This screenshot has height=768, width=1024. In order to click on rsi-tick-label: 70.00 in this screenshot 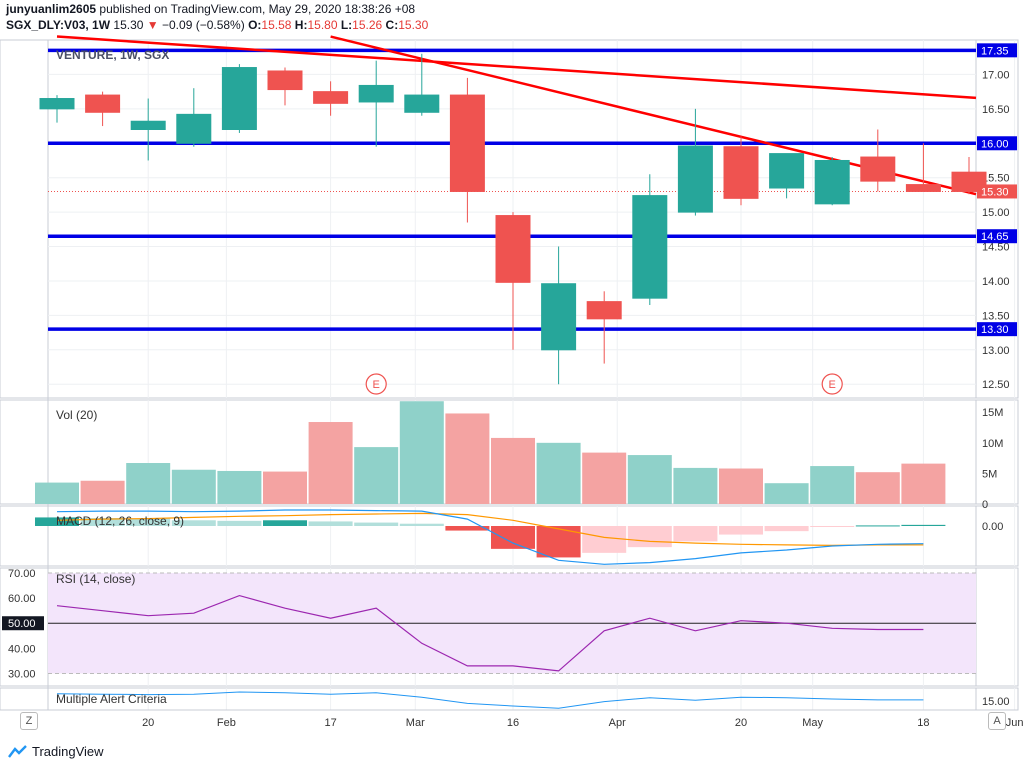, I will do `click(22, 574)`.